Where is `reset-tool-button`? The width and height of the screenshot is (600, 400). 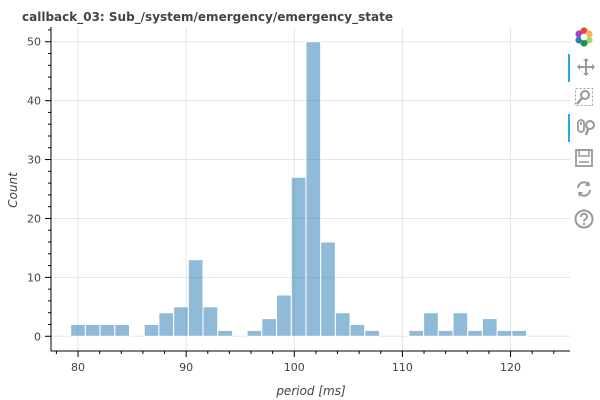 reset-tool-button is located at coordinates (584, 190).